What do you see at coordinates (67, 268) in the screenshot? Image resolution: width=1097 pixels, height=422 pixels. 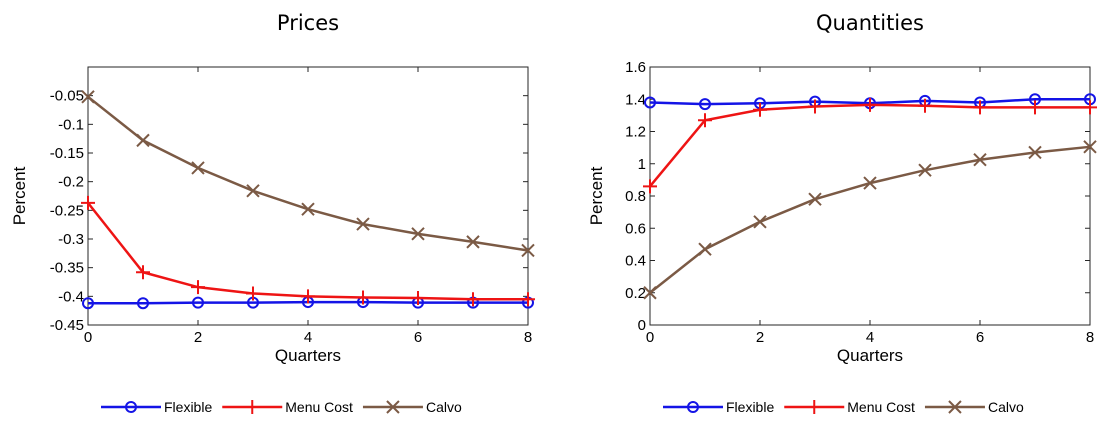 I see `y-tick-label: -0.35` at bounding box center [67, 268].